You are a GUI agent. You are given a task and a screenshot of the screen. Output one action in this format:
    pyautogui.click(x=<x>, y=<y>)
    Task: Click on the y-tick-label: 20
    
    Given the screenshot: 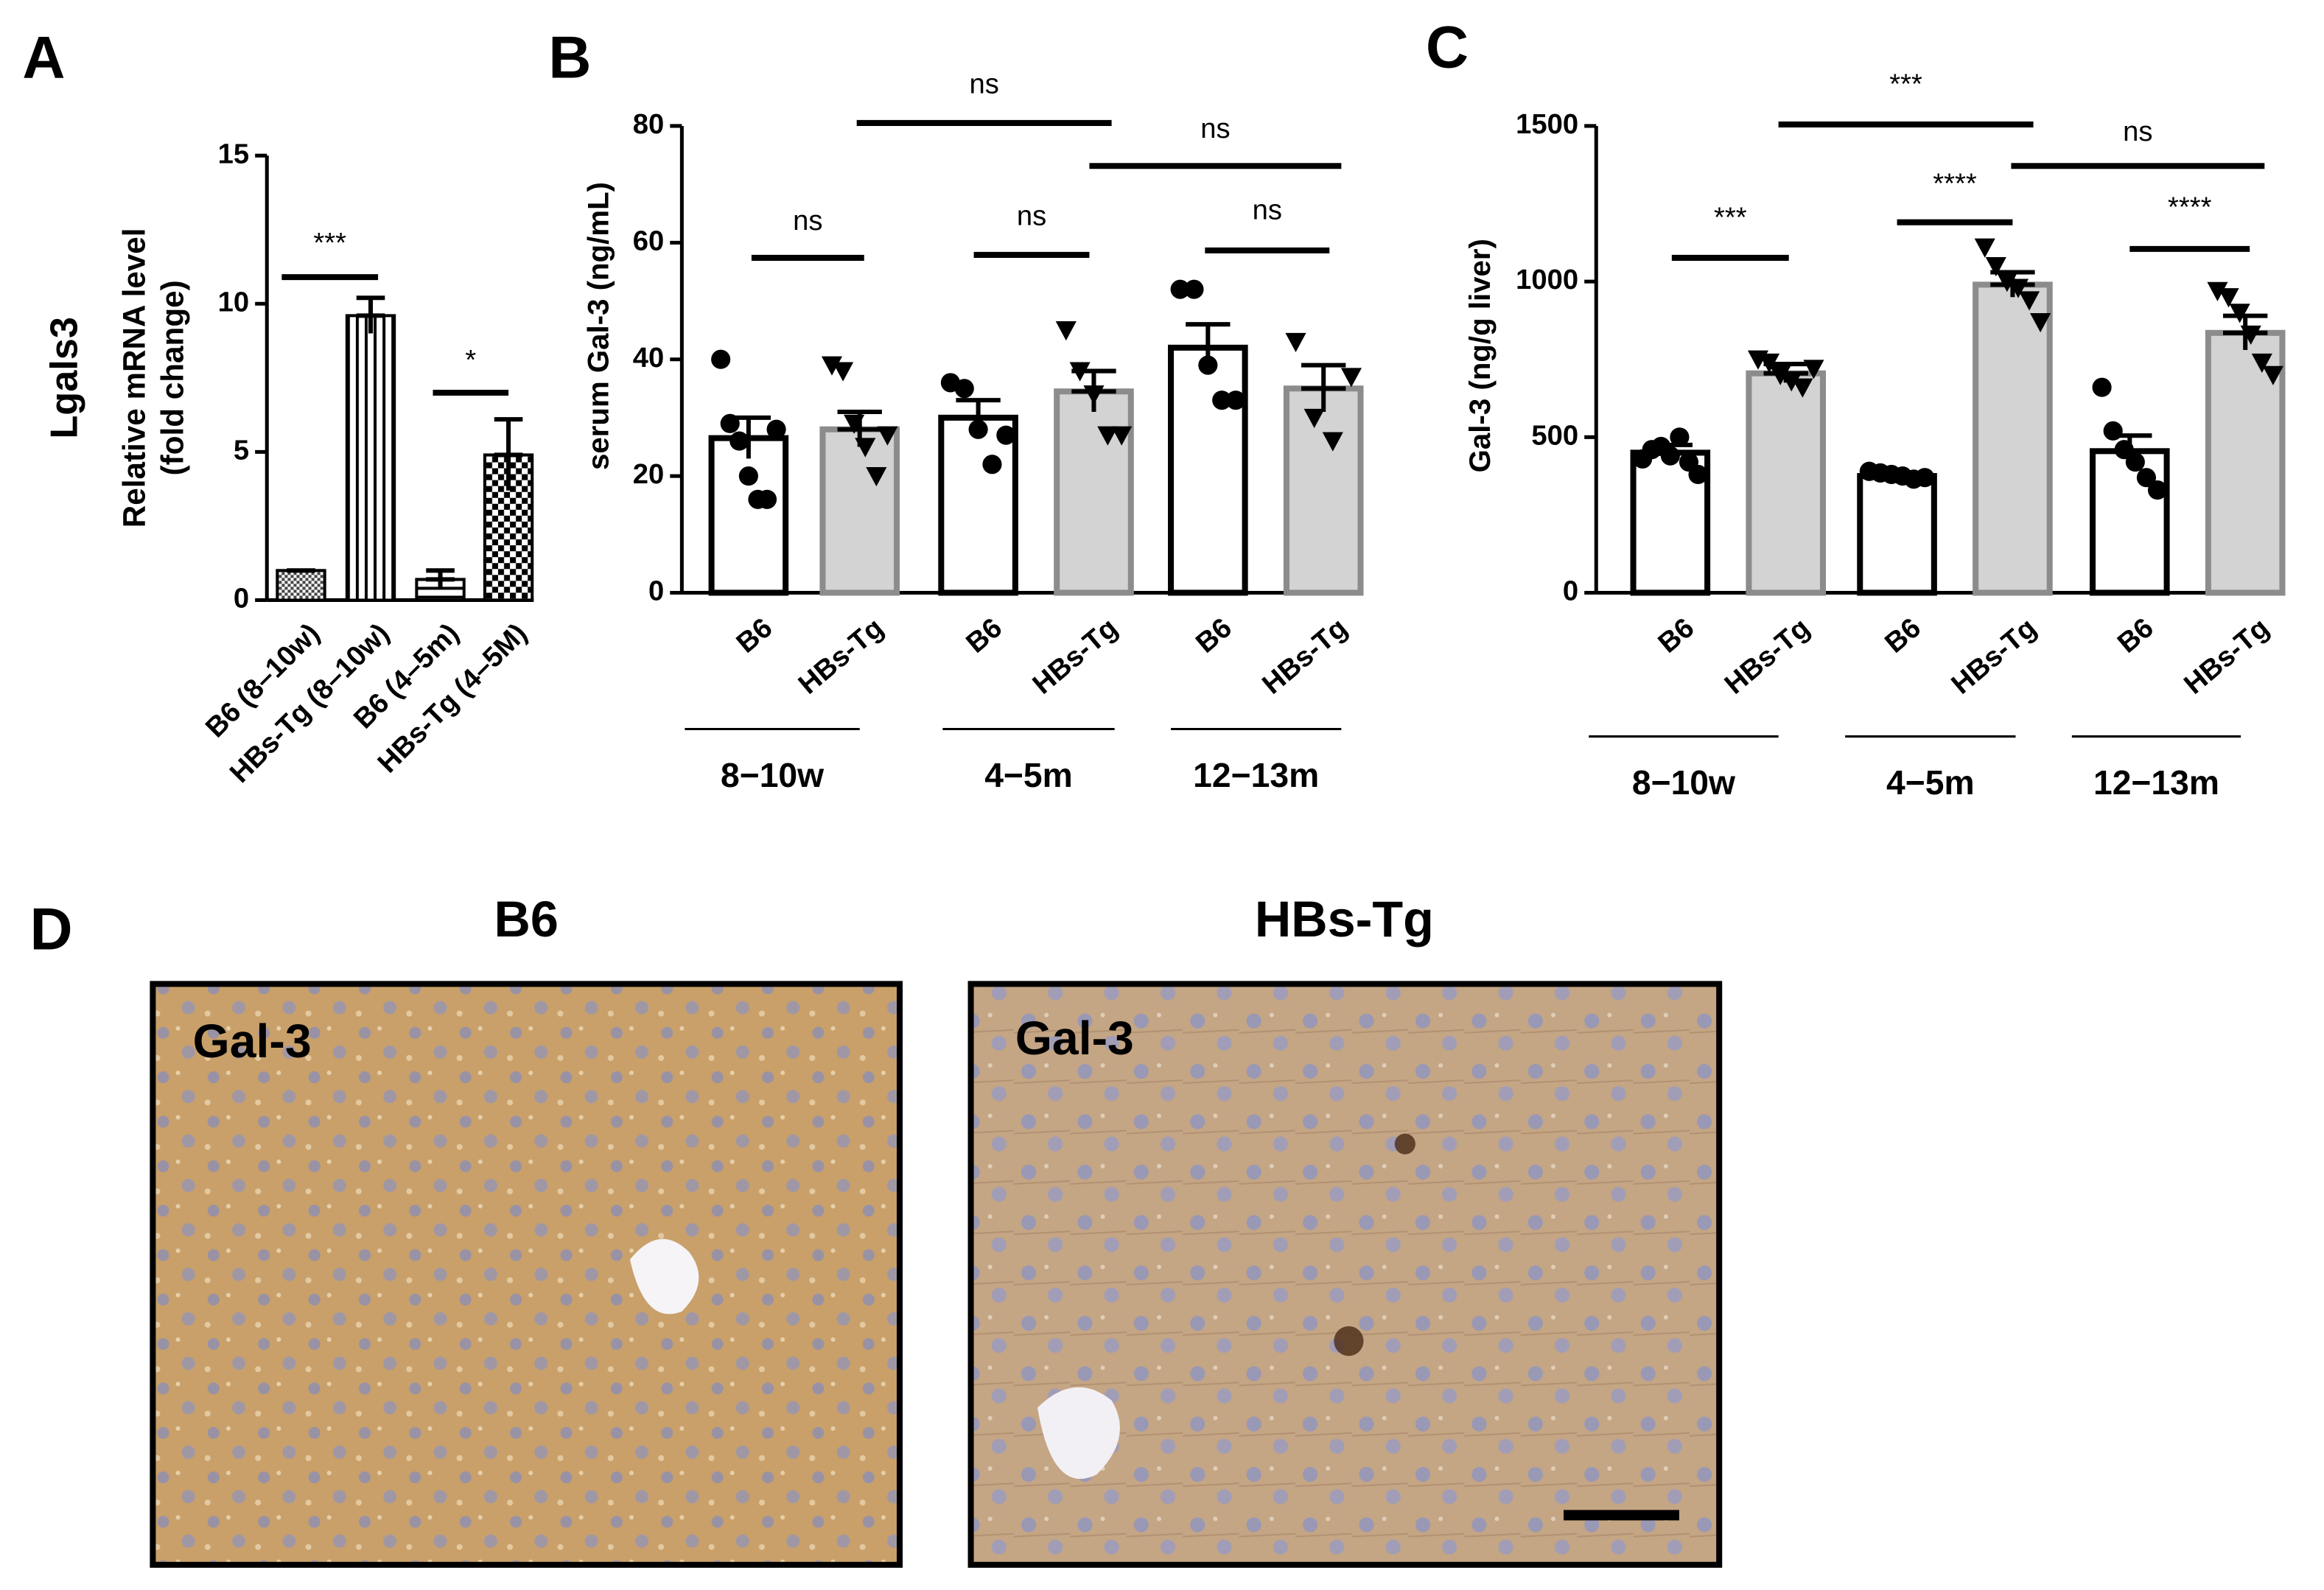 What is the action you would take?
    pyautogui.click(x=649, y=474)
    